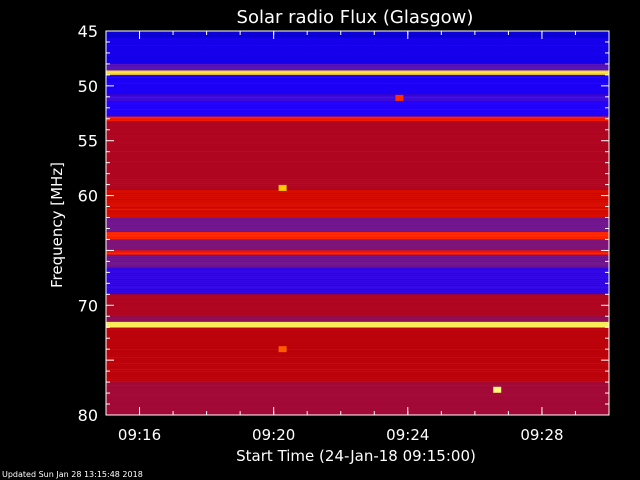 This screenshot has height=480, width=640. Describe the element at coordinates (88, 415) in the screenshot. I see `y-tick-label: 80` at that location.